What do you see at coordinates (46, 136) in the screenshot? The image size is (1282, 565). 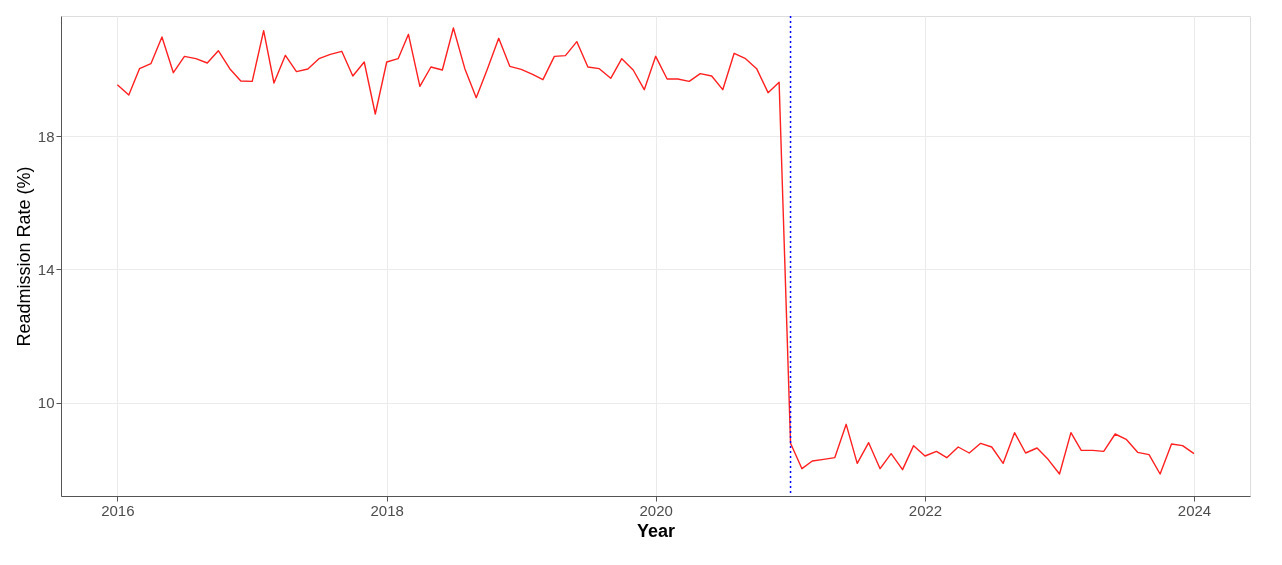 I see `y-tick-label: 18` at bounding box center [46, 136].